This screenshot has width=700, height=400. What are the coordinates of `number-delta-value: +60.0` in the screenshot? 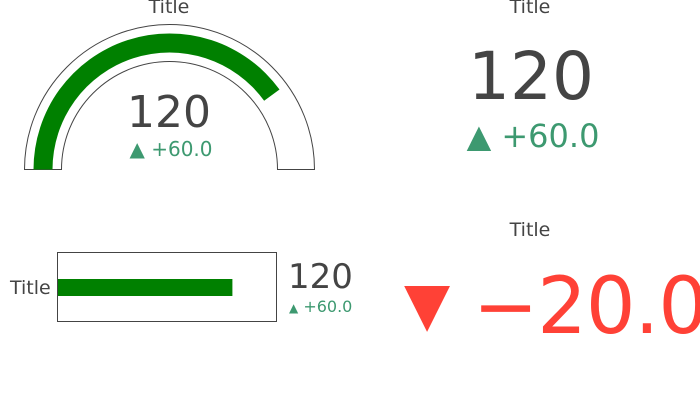 It's located at (550, 136).